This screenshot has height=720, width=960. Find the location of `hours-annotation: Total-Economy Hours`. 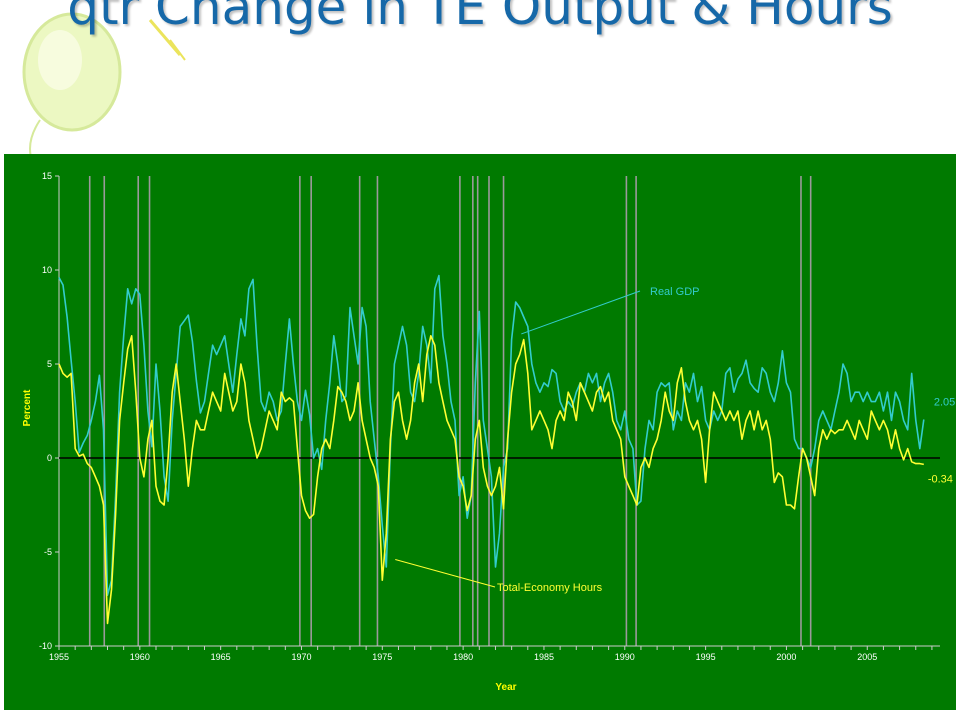

hours-annotation: Total-Economy Hours is located at coordinates (550, 588).